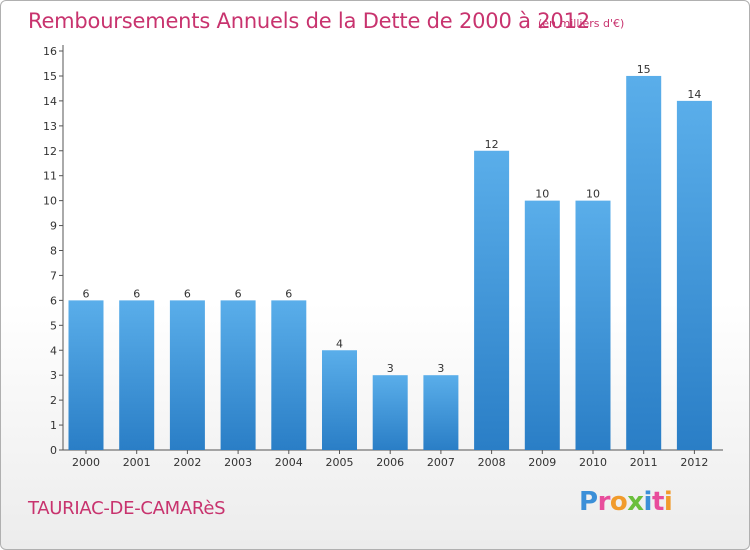 The width and height of the screenshot is (750, 550). What do you see at coordinates (137, 462) in the screenshot?
I see `x-tick-label: 2001` at bounding box center [137, 462].